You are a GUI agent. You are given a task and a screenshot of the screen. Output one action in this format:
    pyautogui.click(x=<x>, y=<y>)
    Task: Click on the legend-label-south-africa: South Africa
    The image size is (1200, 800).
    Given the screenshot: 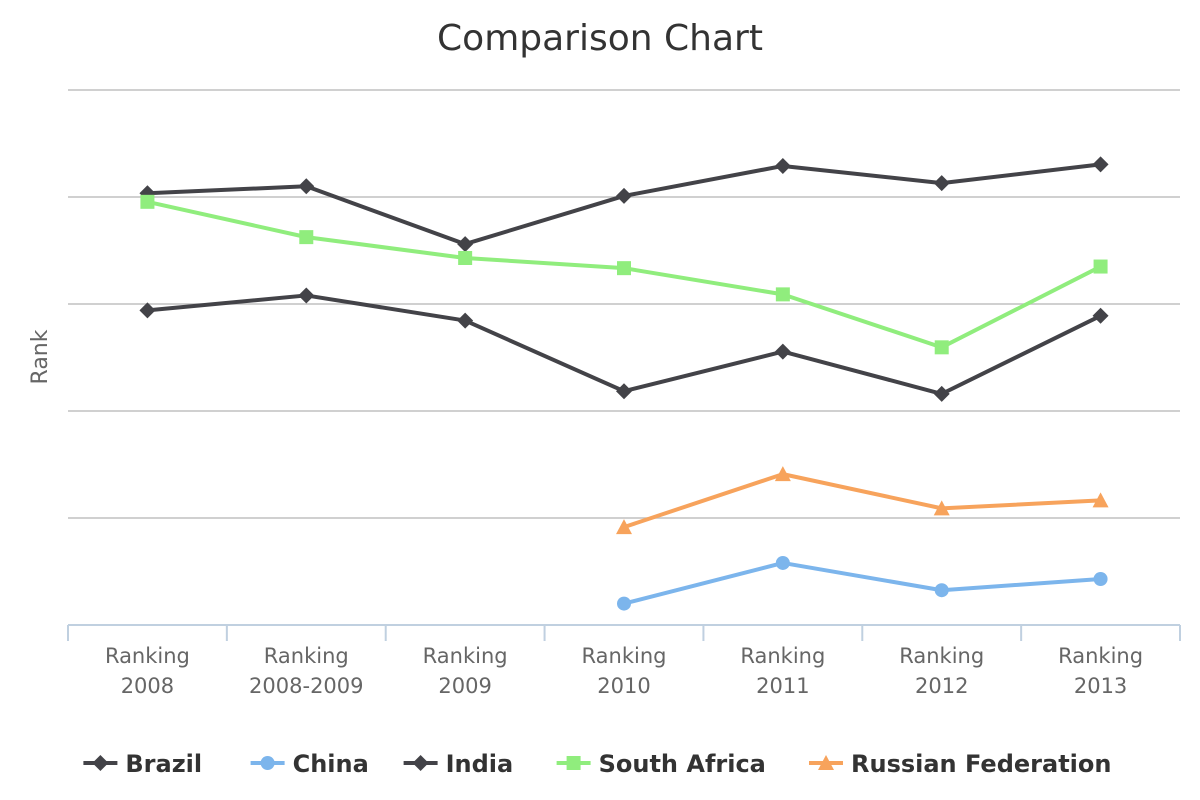 What is the action you would take?
    pyautogui.click(x=682, y=764)
    